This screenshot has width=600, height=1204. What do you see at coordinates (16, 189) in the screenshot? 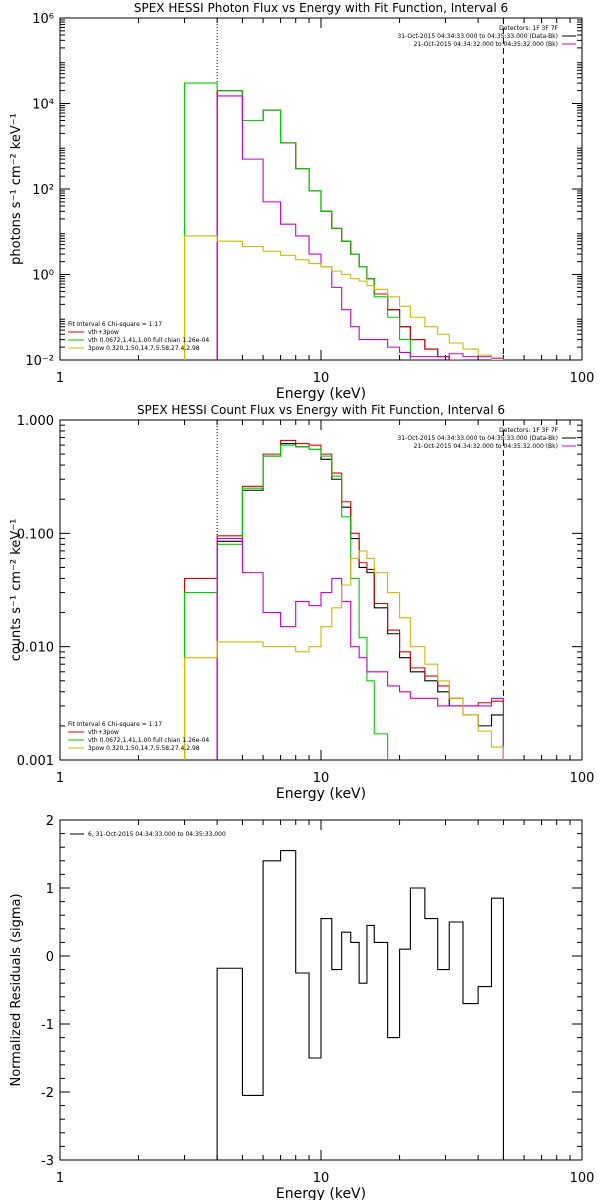
I see `chart1-y-axis-label: photons s⁻¹ cm⁻² keV⁻¹` at bounding box center [16, 189].